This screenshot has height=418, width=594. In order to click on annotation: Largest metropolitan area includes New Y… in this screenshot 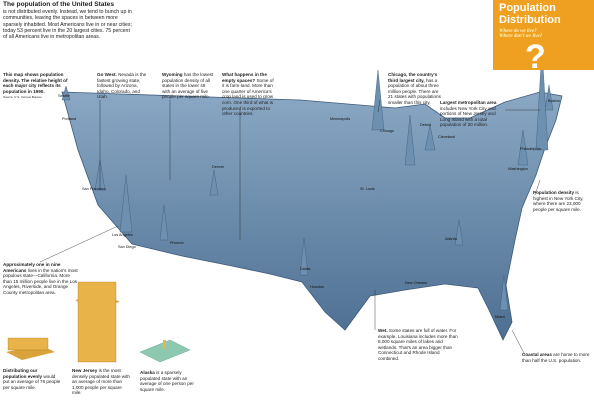, I will do `click(472, 114)`.